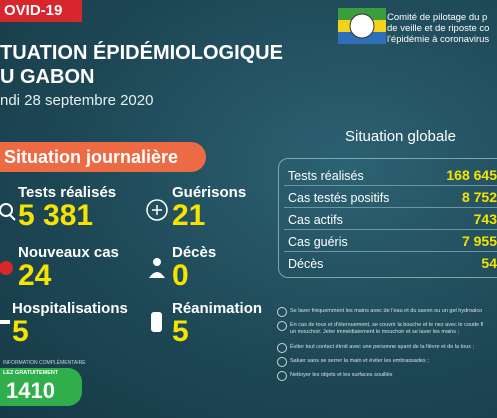  I want to click on table-value: 54, so click(489, 263).